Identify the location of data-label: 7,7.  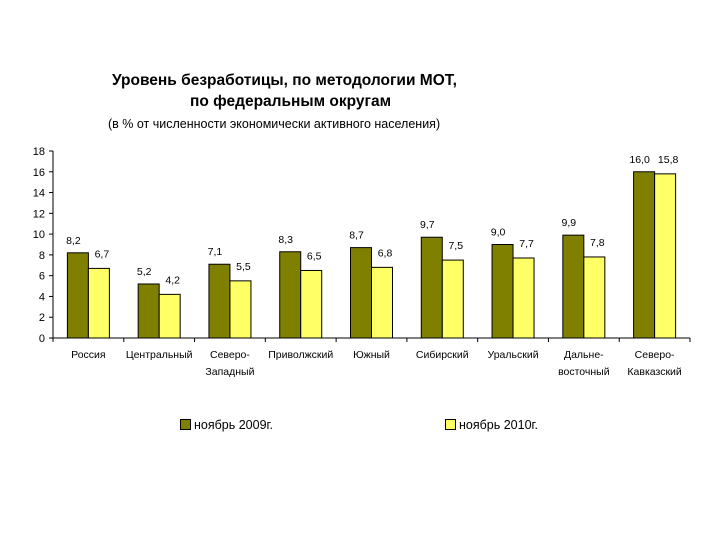
(526, 244).